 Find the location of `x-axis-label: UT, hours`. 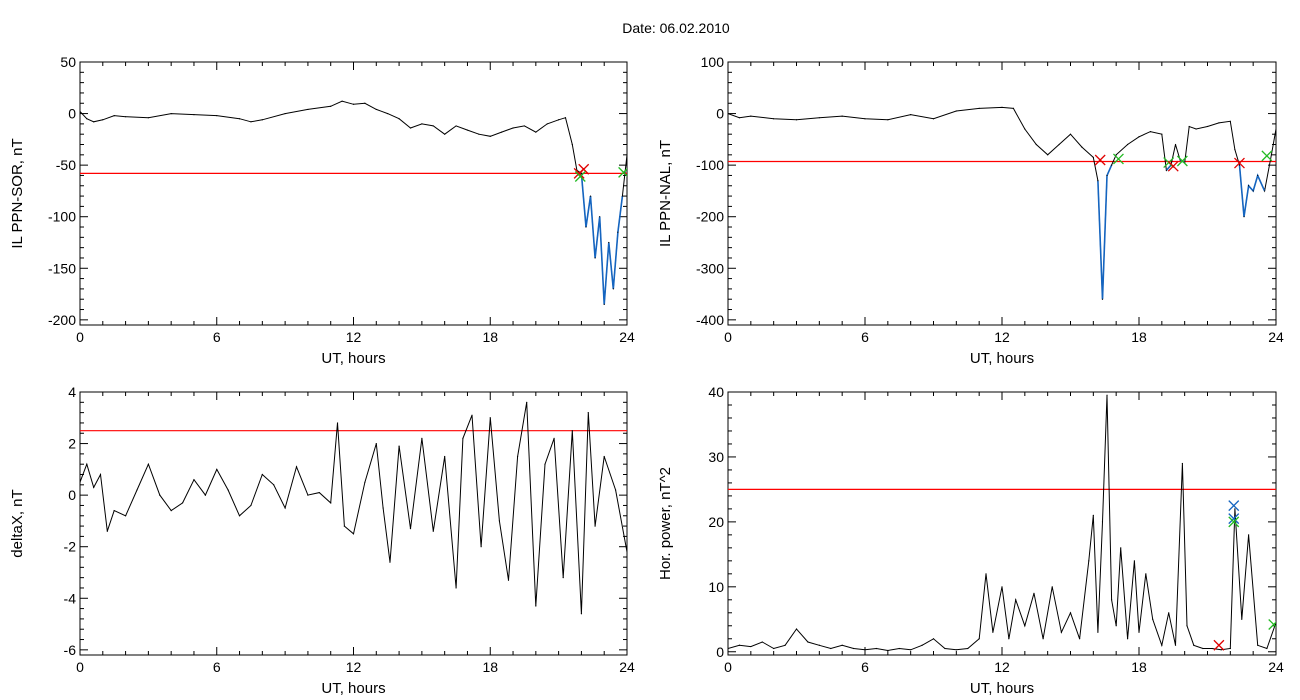

x-axis-label: UT, hours is located at coordinates (1002, 688).